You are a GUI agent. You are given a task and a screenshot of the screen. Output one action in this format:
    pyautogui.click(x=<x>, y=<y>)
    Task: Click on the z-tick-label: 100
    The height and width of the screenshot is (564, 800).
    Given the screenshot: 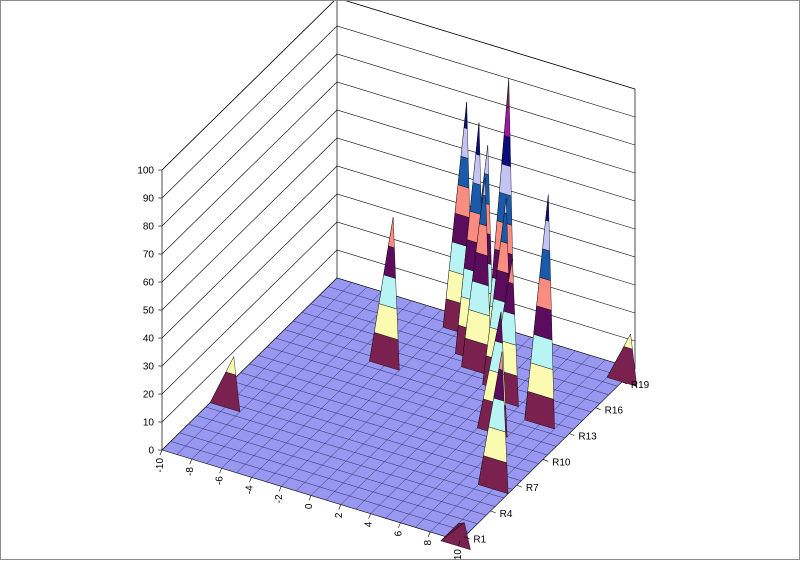 What is the action you would take?
    pyautogui.click(x=145, y=171)
    